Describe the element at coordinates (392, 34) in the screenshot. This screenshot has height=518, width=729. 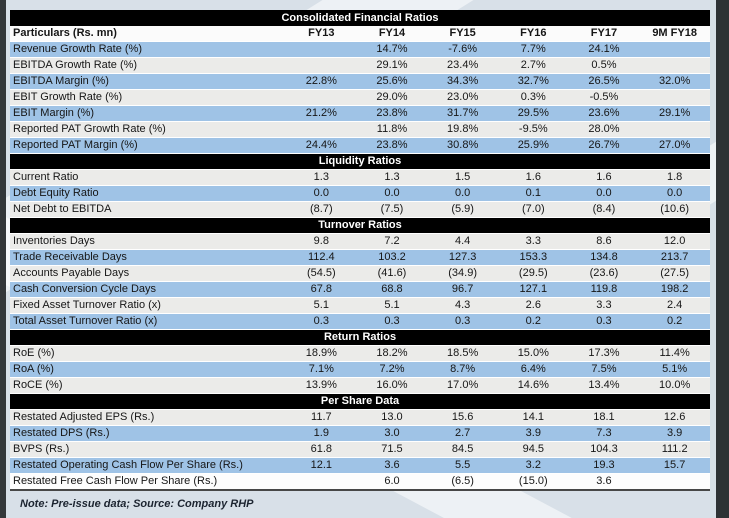
I see `column-header: FY14` at that location.